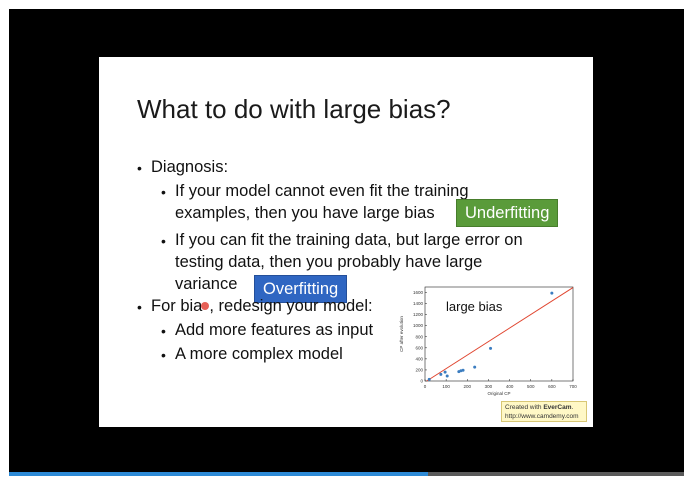  What do you see at coordinates (468, 386) in the screenshot?
I see `x-tick-label: 200` at bounding box center [468, 386].